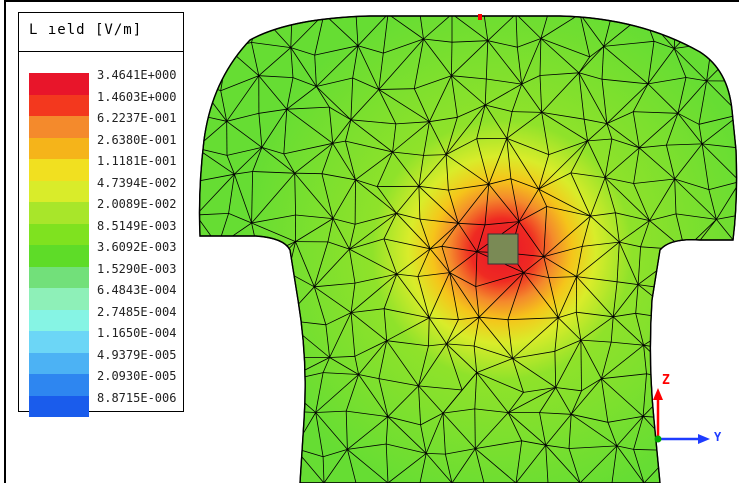  I want to click on legend-label: 2.7485E-004, so click(137, 311).